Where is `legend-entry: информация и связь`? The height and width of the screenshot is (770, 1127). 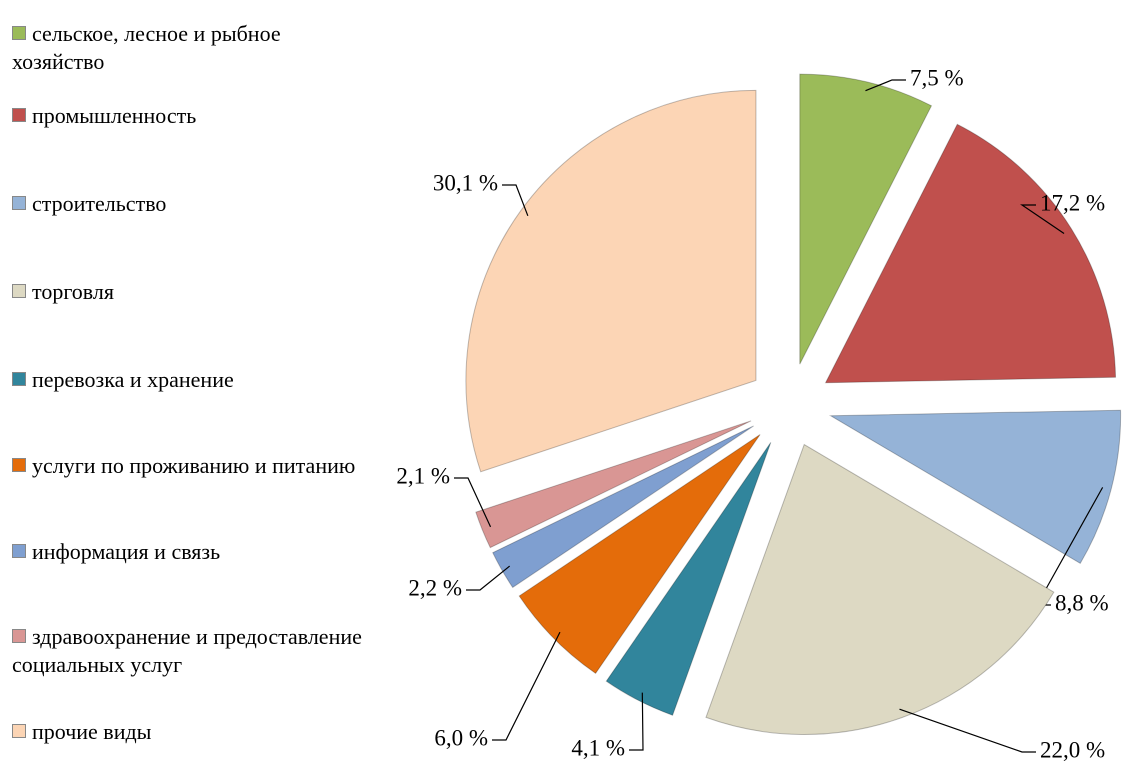
legend-entry: информация и связь is located at coordinates (187, 552).